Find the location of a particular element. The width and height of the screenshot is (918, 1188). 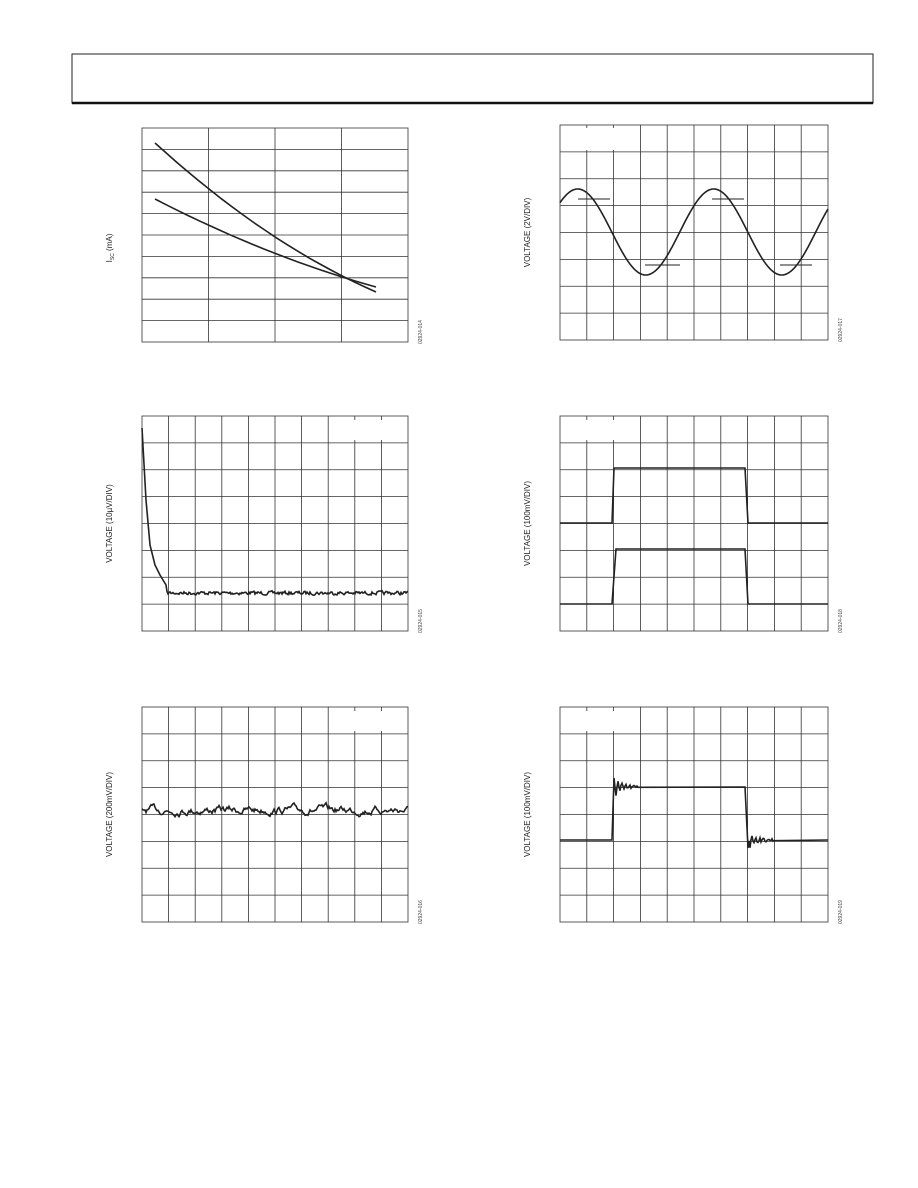

y-axis-label: VOLTAGE (200mV/DIV) is located at coordinates (109, 814).